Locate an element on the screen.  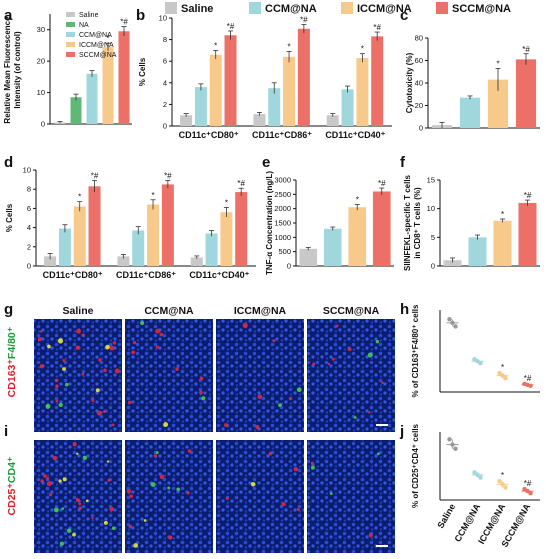
f-ylabel: SIINFEKL-specific T cells is located at coordinates (407, 222).